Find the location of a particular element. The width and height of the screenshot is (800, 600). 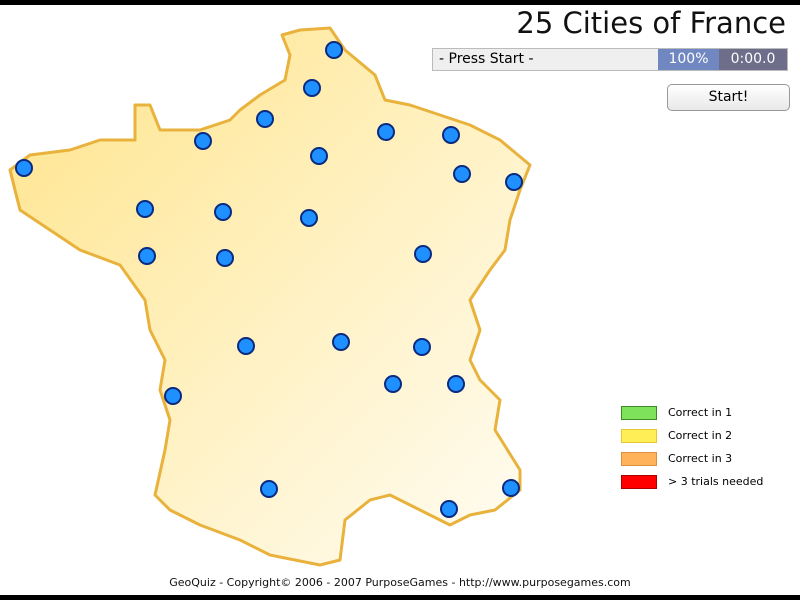

legend-label: Correct in 1 is located at coordinates (700, 412).